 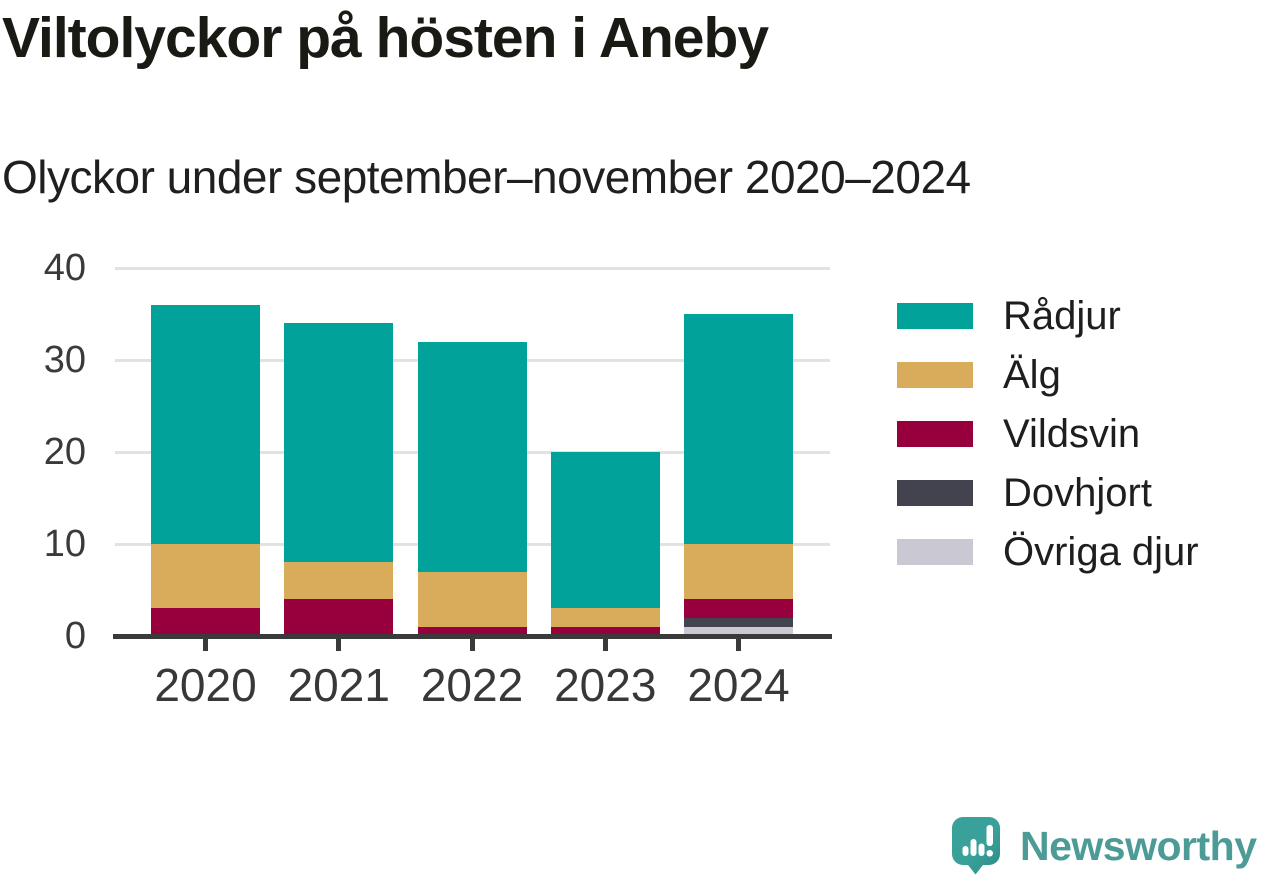 I want to click on y-axis-tick-label: 0, so click(x=75, y=636).